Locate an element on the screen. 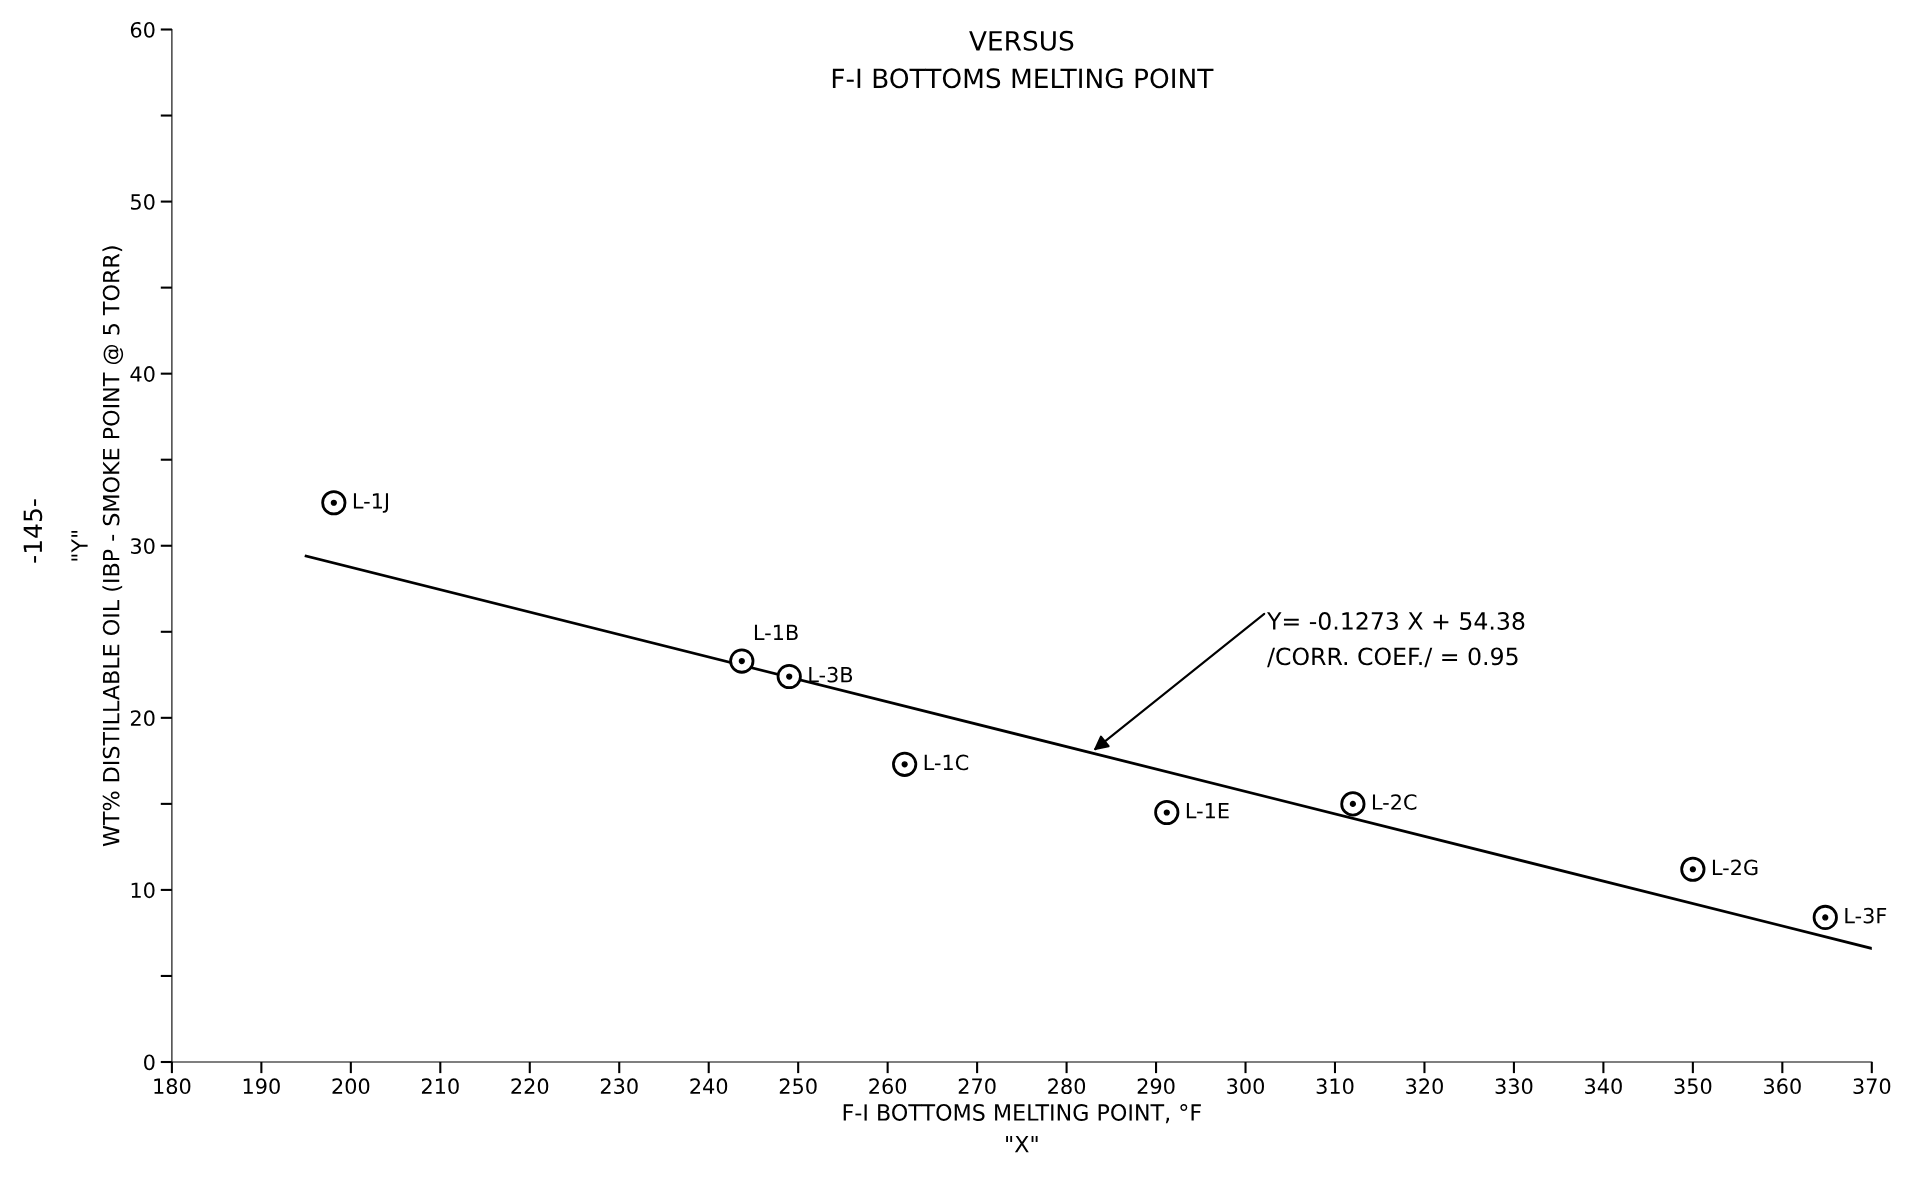  y-tick-label: 20 is located at coordinates (142, 718).